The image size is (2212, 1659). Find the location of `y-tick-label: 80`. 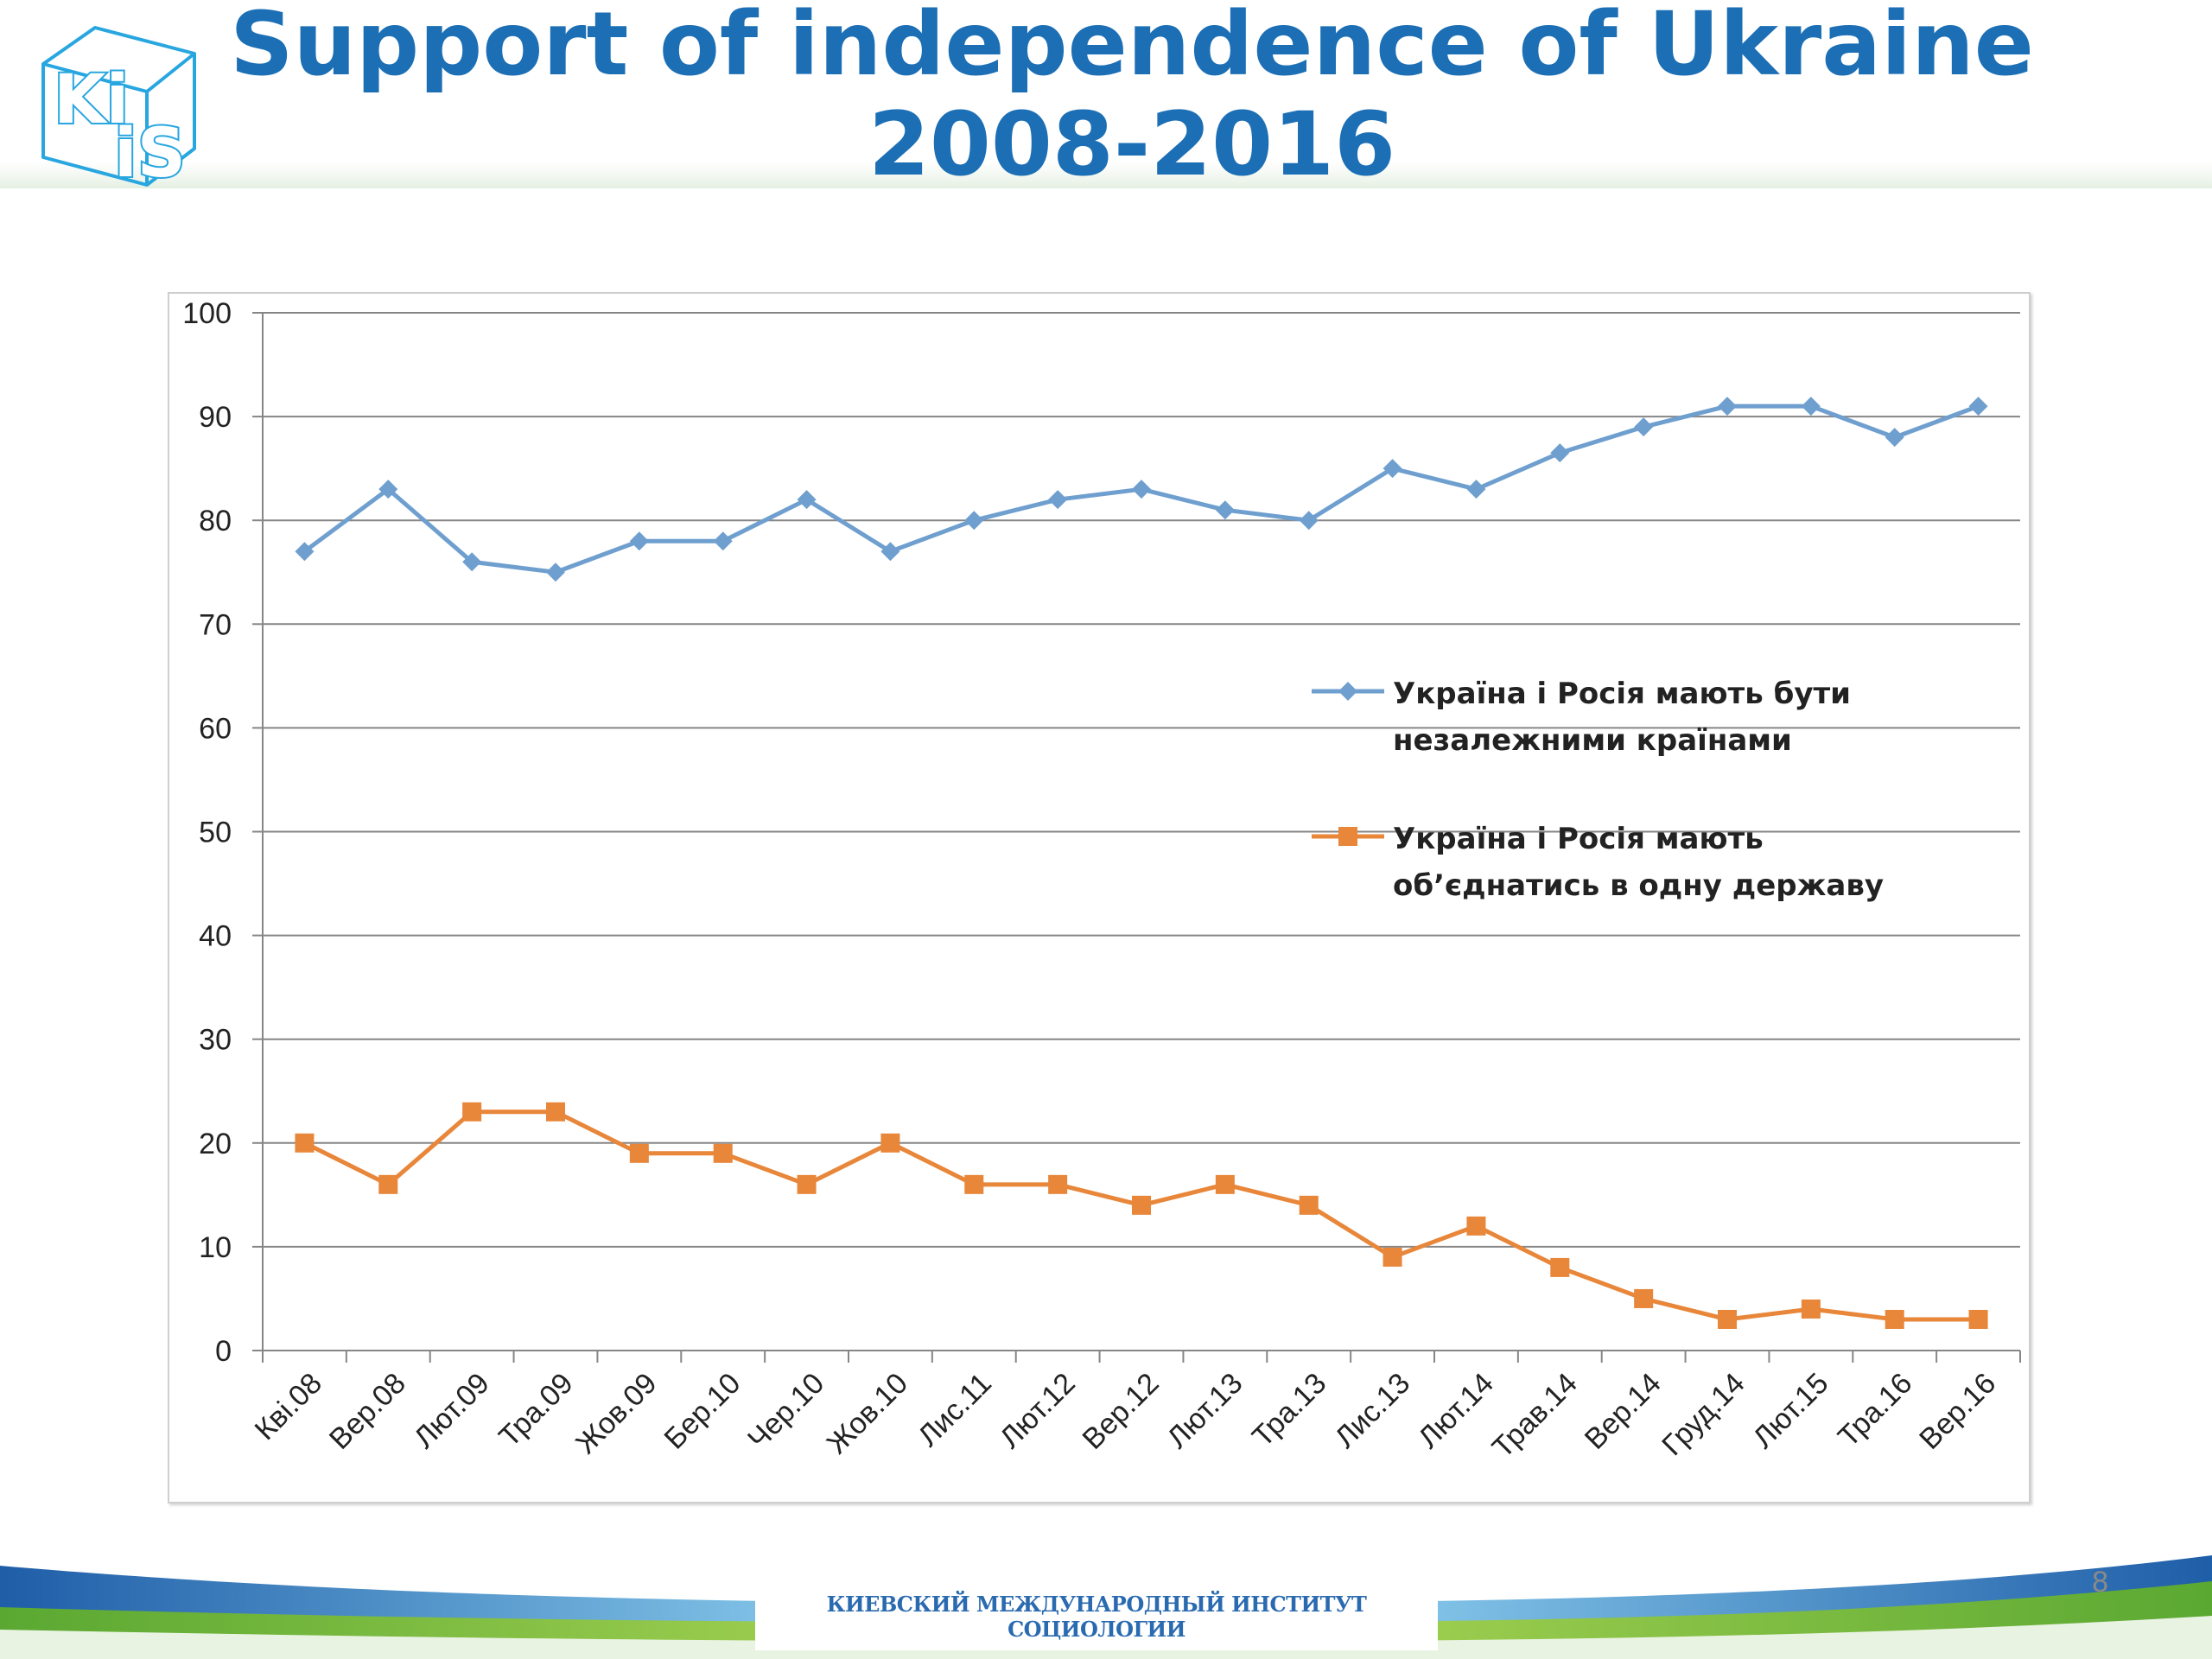

y-tick-label: 80 is located at coordinates (215, 521).